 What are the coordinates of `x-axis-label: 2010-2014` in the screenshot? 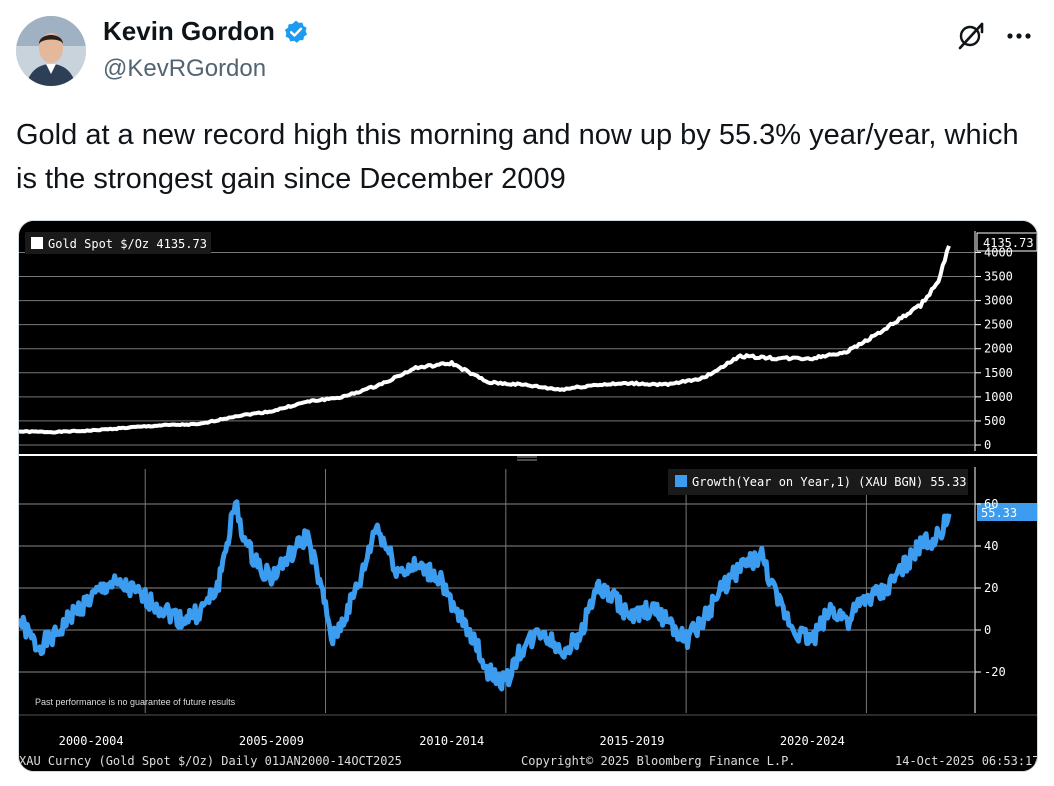 It's located at (451, 741).